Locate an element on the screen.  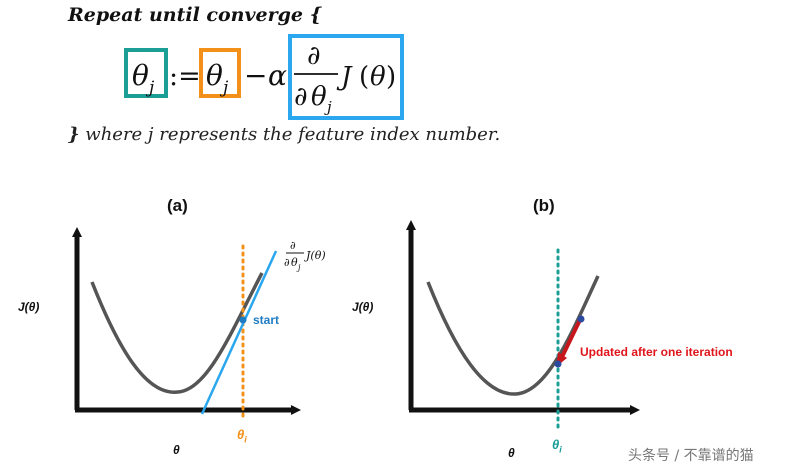
panel-b-old-point is located at coordinates (581, 319).